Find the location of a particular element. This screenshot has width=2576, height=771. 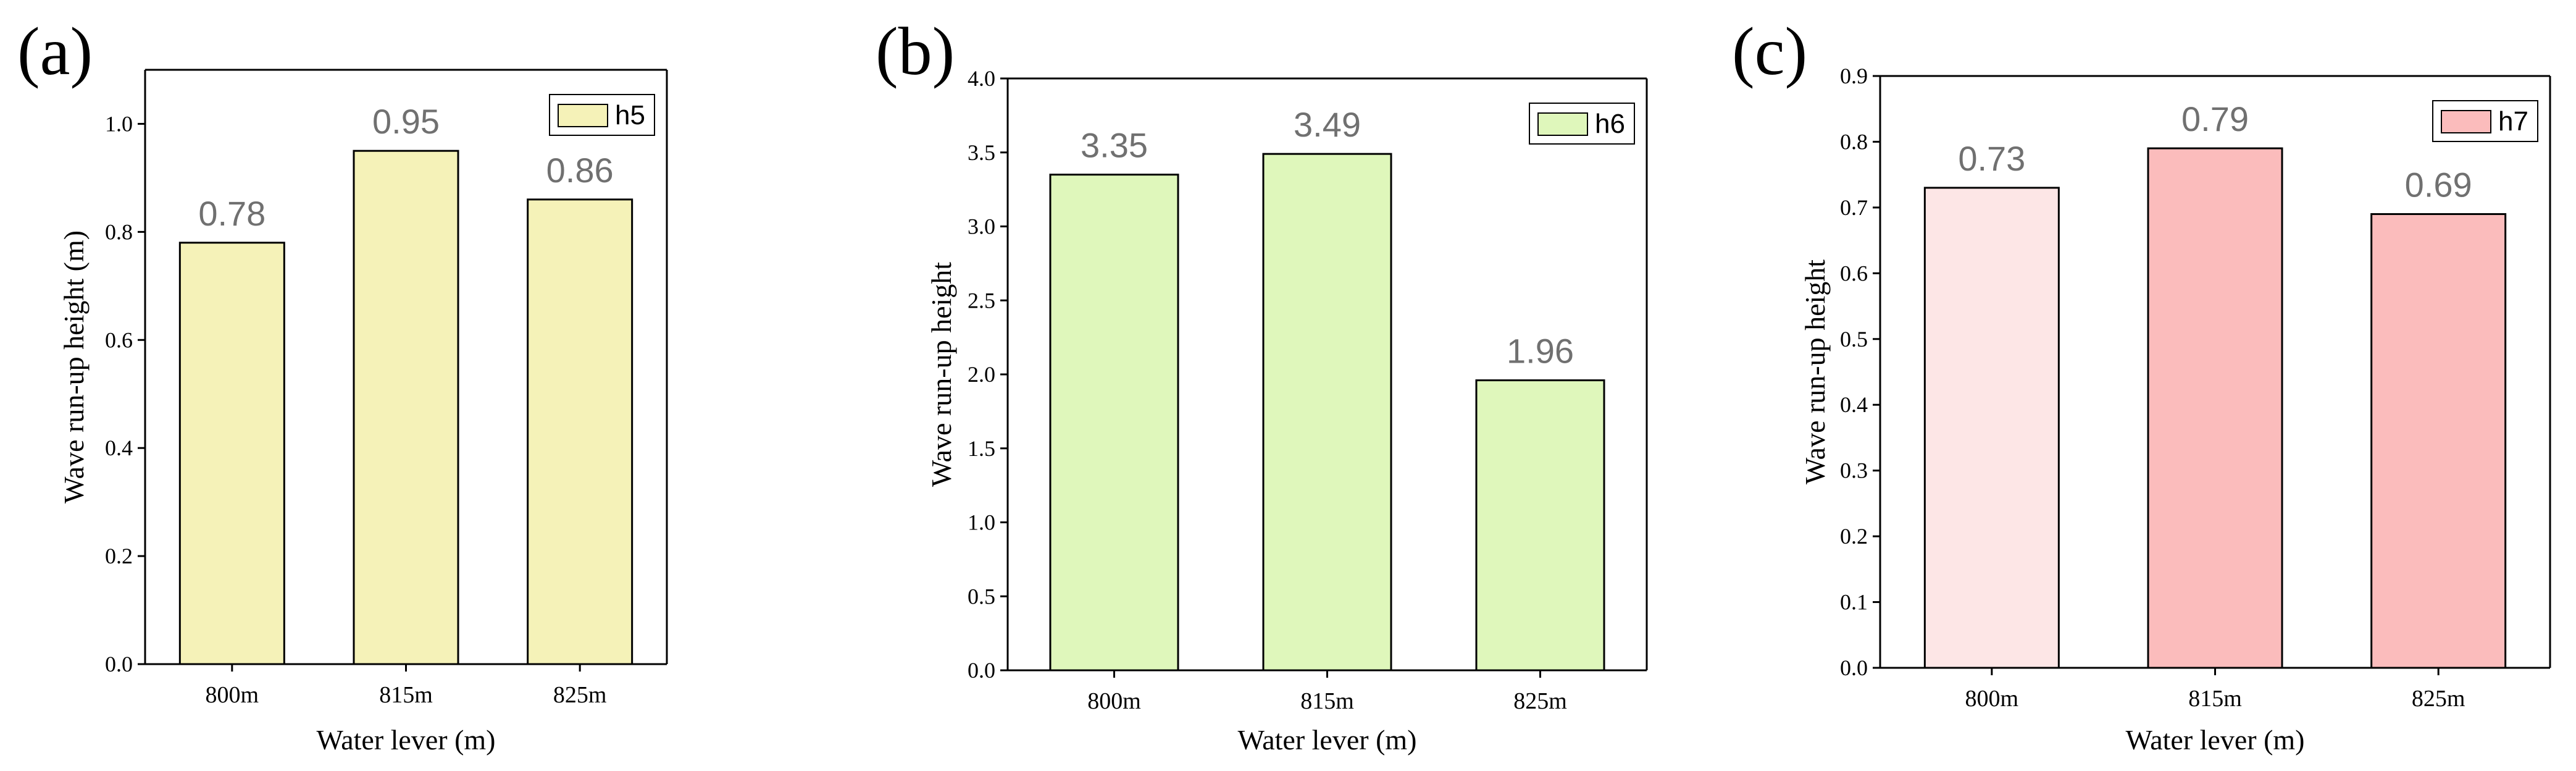

y-tick-label: 0.7 is located at coordinates (1854, 207).